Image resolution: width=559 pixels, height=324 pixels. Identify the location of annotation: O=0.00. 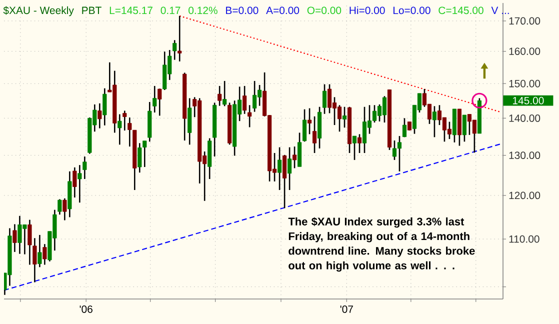
(324, 10).